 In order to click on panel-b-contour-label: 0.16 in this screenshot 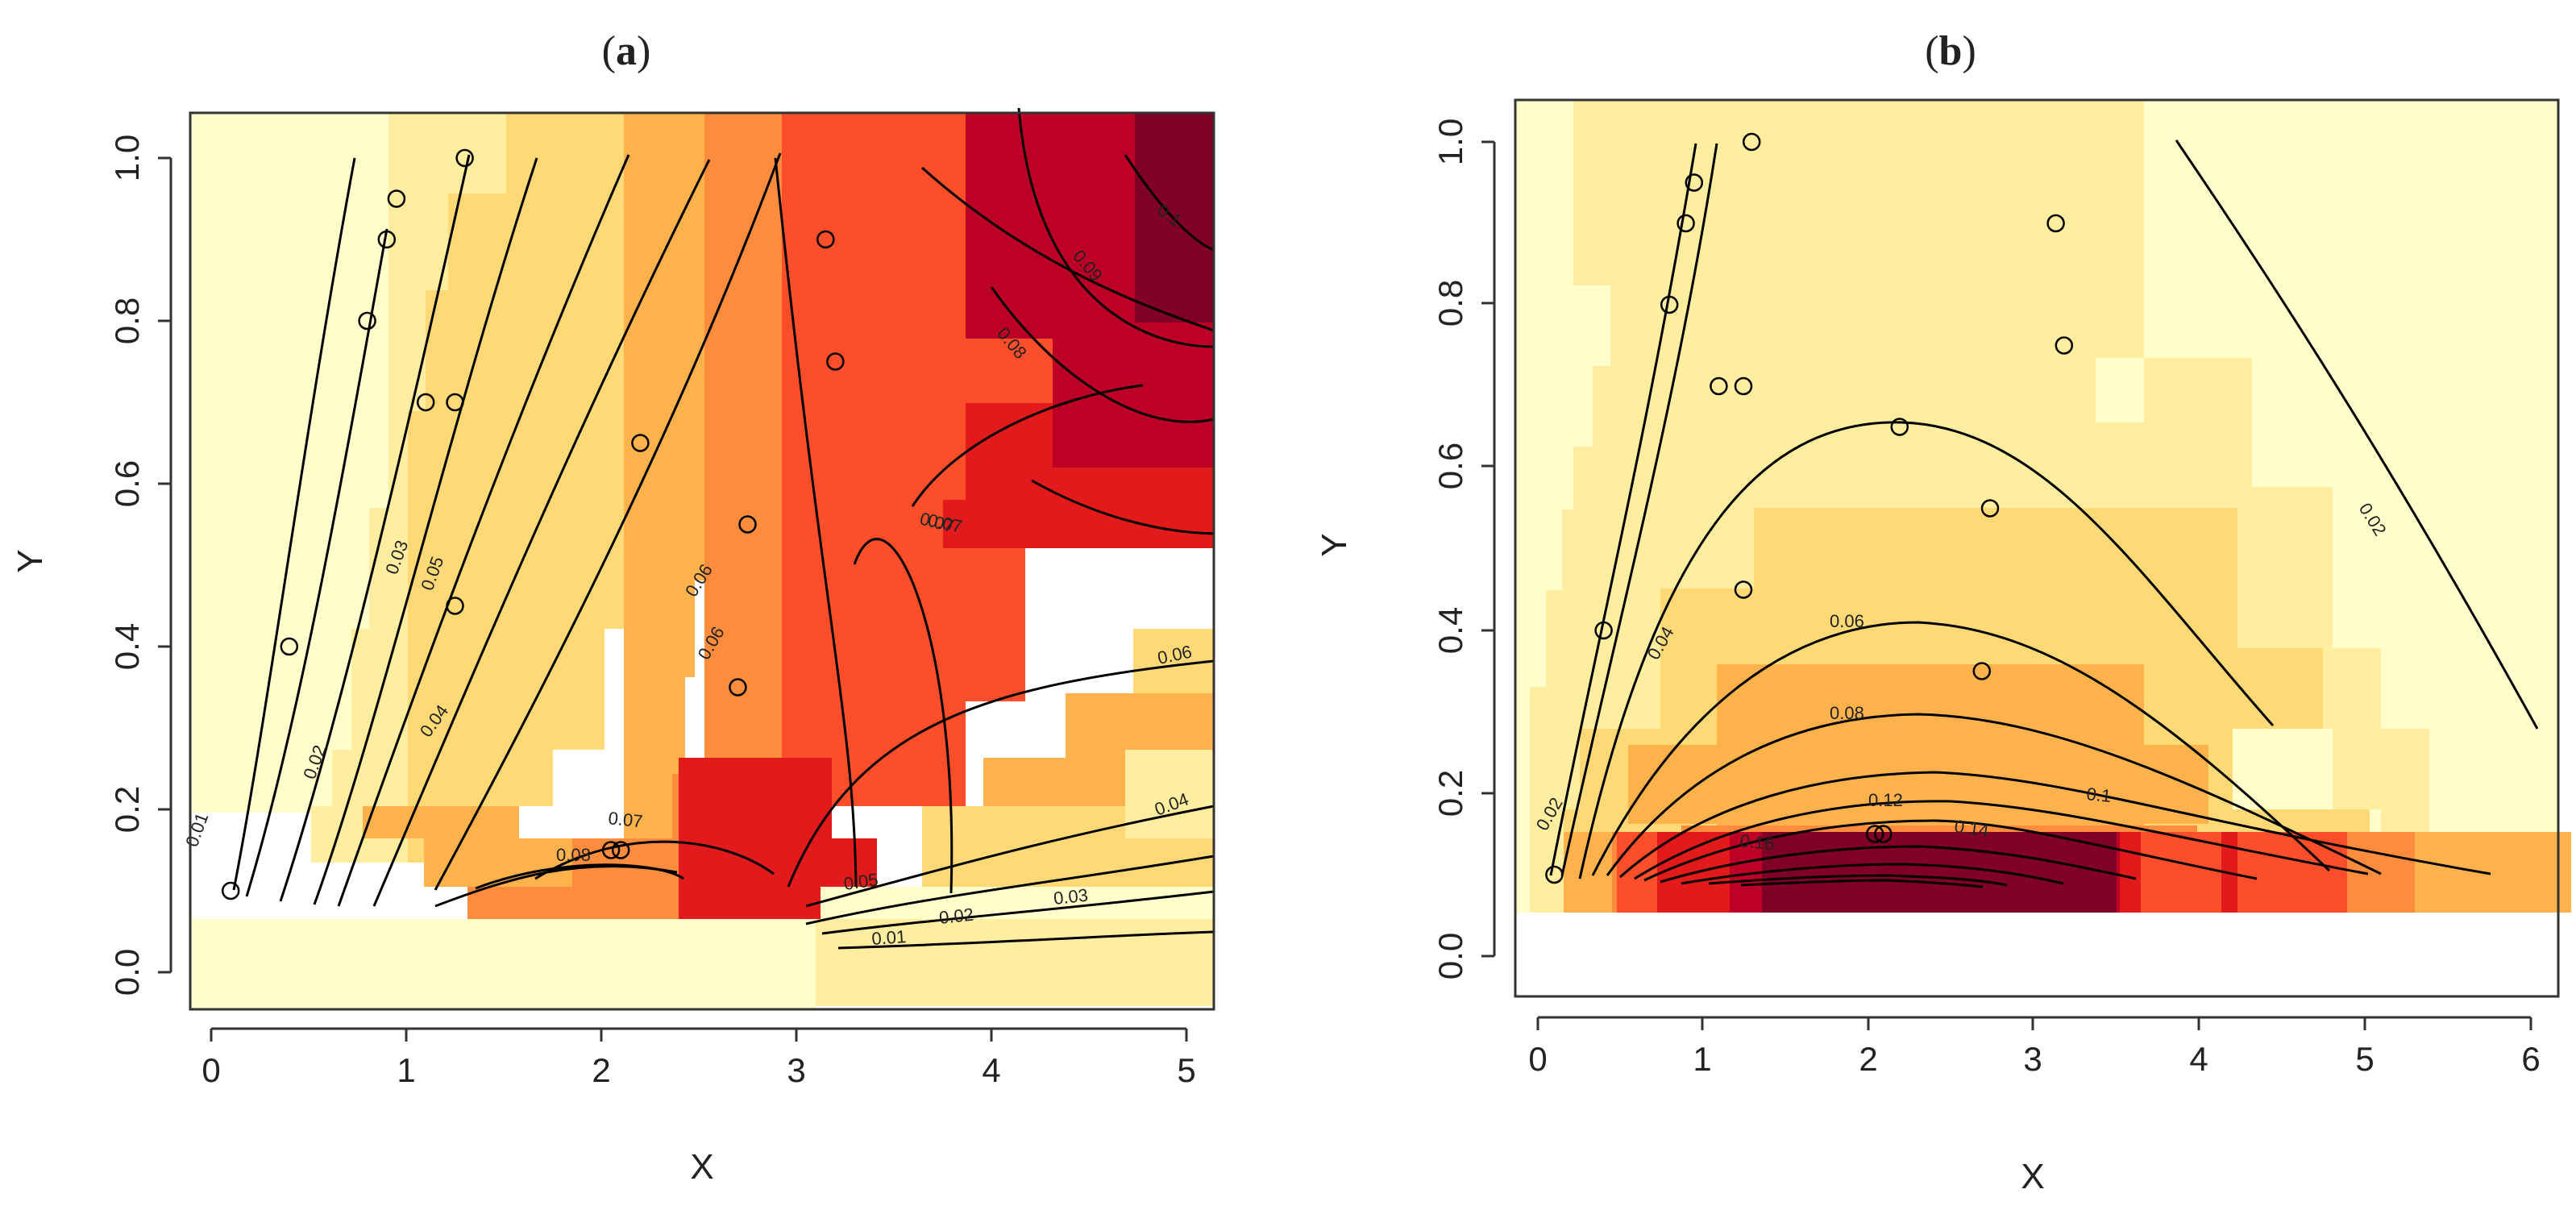, I will do `click(1757, 842)`.